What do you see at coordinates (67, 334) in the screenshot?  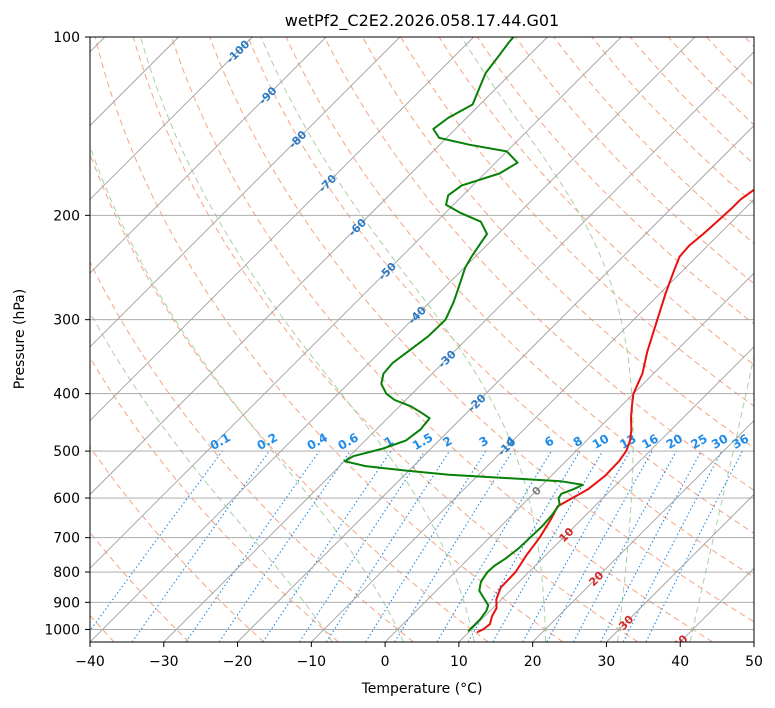 I see `y-axis-ticks: 1000 900 800 700 600 500 400 300 200 100` at bounding box center [67, 334].